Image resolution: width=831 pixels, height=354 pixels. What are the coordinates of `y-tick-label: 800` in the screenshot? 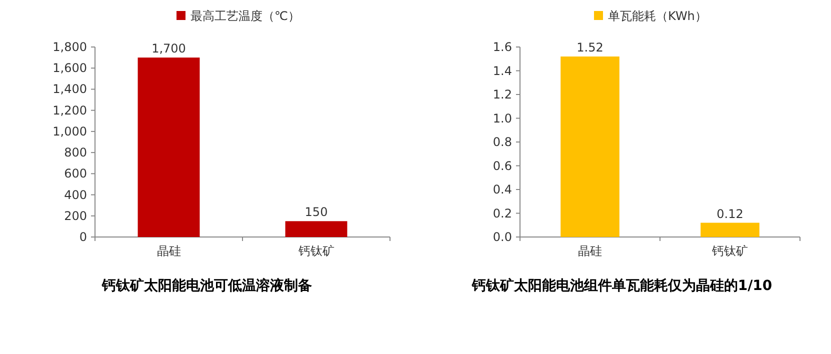 It's located at (75, 153).